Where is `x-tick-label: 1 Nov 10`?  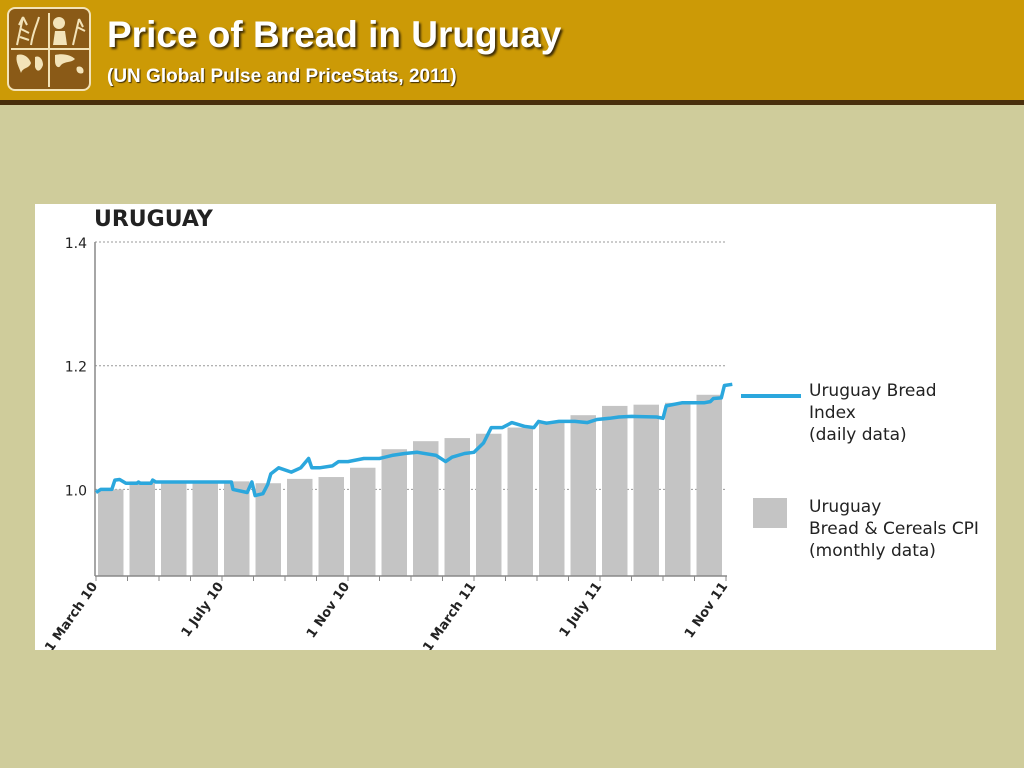
x-tick-label: 1 Nov 10 is located at coordinates (328, 610).